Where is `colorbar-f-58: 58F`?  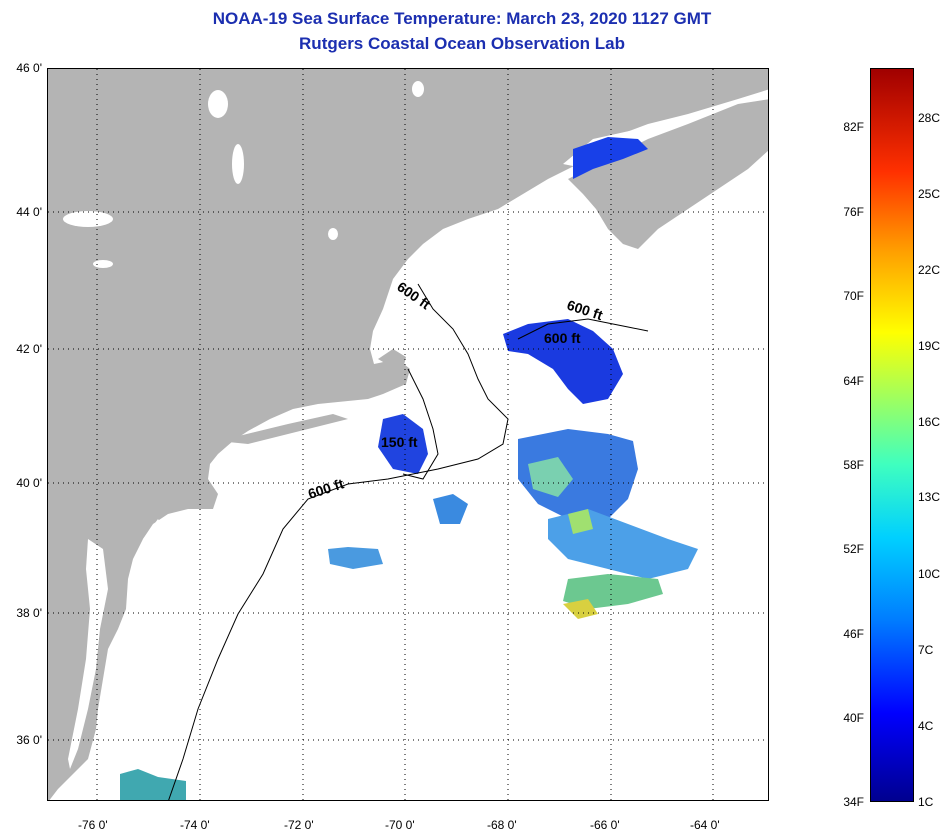 colorbar-f-58: 58F is located at coordinates (853, 465).